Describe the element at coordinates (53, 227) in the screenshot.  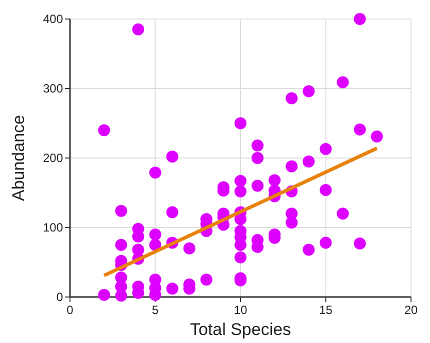
I see `y-tick-label: 100` at that location.